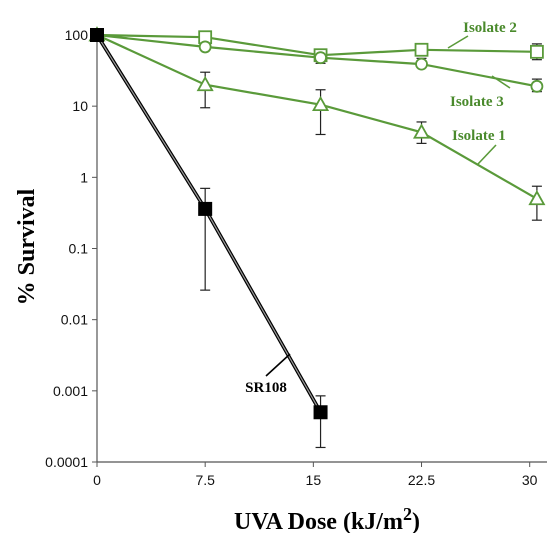 The image size is (547, 533). I want to click on y-tick-label: 0.001, so click(70, 391).